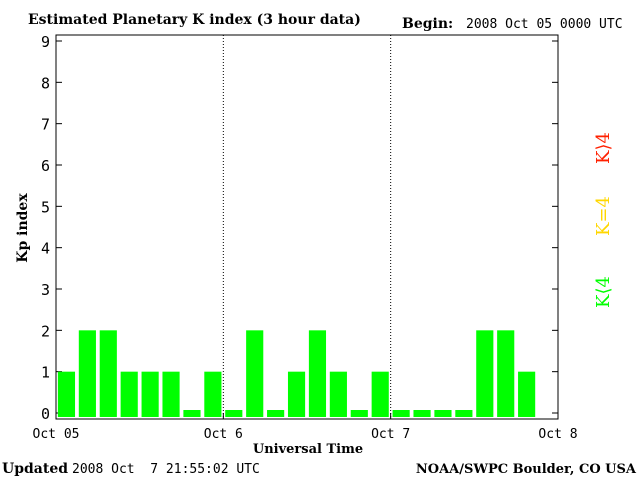 Image resolution: width=640 pixels, height=480 pixels. I want to click on y-tick-label: 2, so click(45, 331).